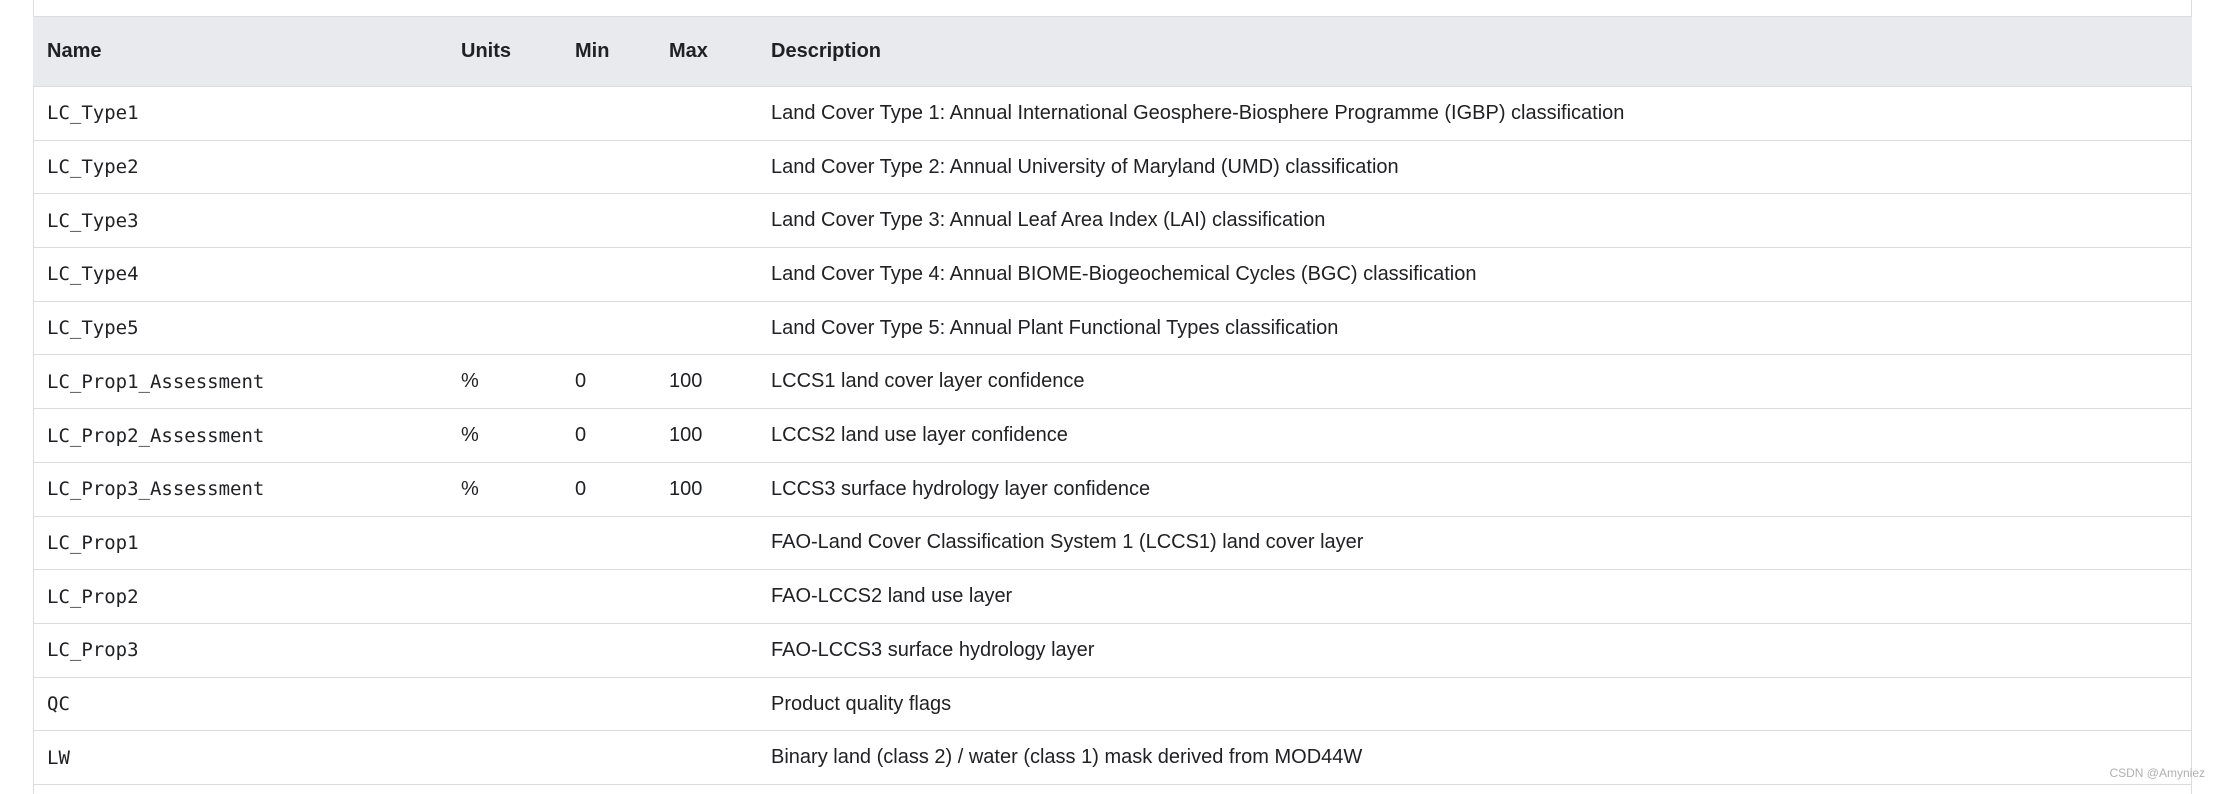 This screenshot has width=2217, height=794. I want to click on table-header: Name Units Min Max Description, so click(1112, 51).